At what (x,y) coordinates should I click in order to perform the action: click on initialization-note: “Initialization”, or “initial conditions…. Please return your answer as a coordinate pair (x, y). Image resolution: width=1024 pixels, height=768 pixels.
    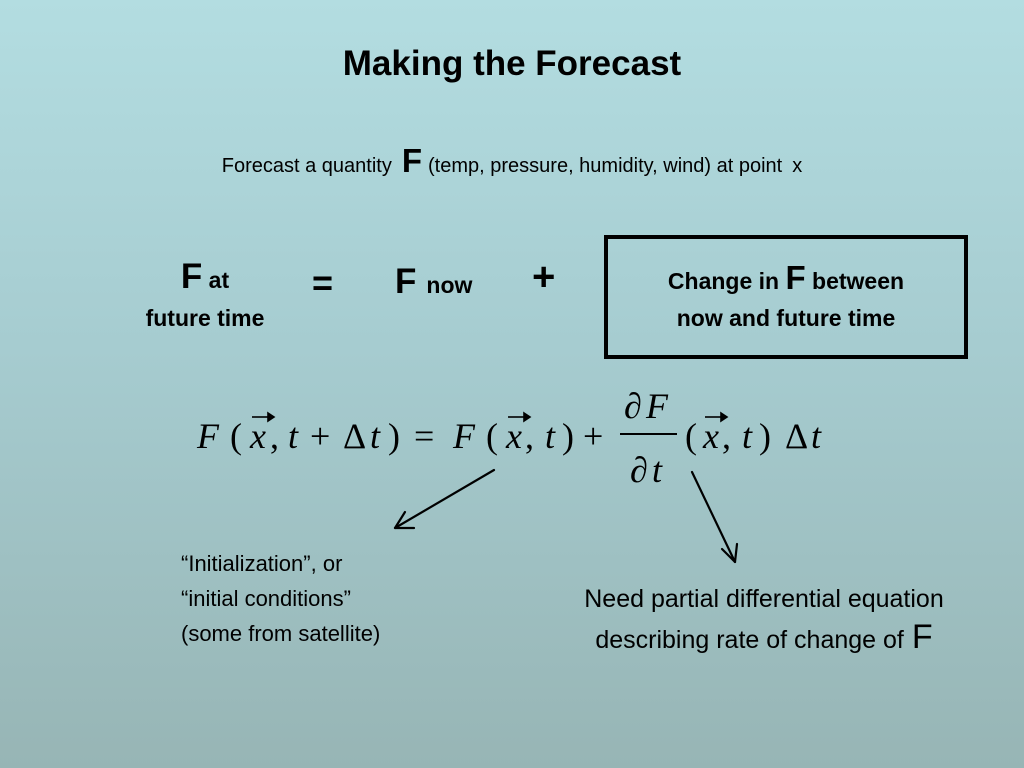
    Looking at the image, I should click on (280, 598).